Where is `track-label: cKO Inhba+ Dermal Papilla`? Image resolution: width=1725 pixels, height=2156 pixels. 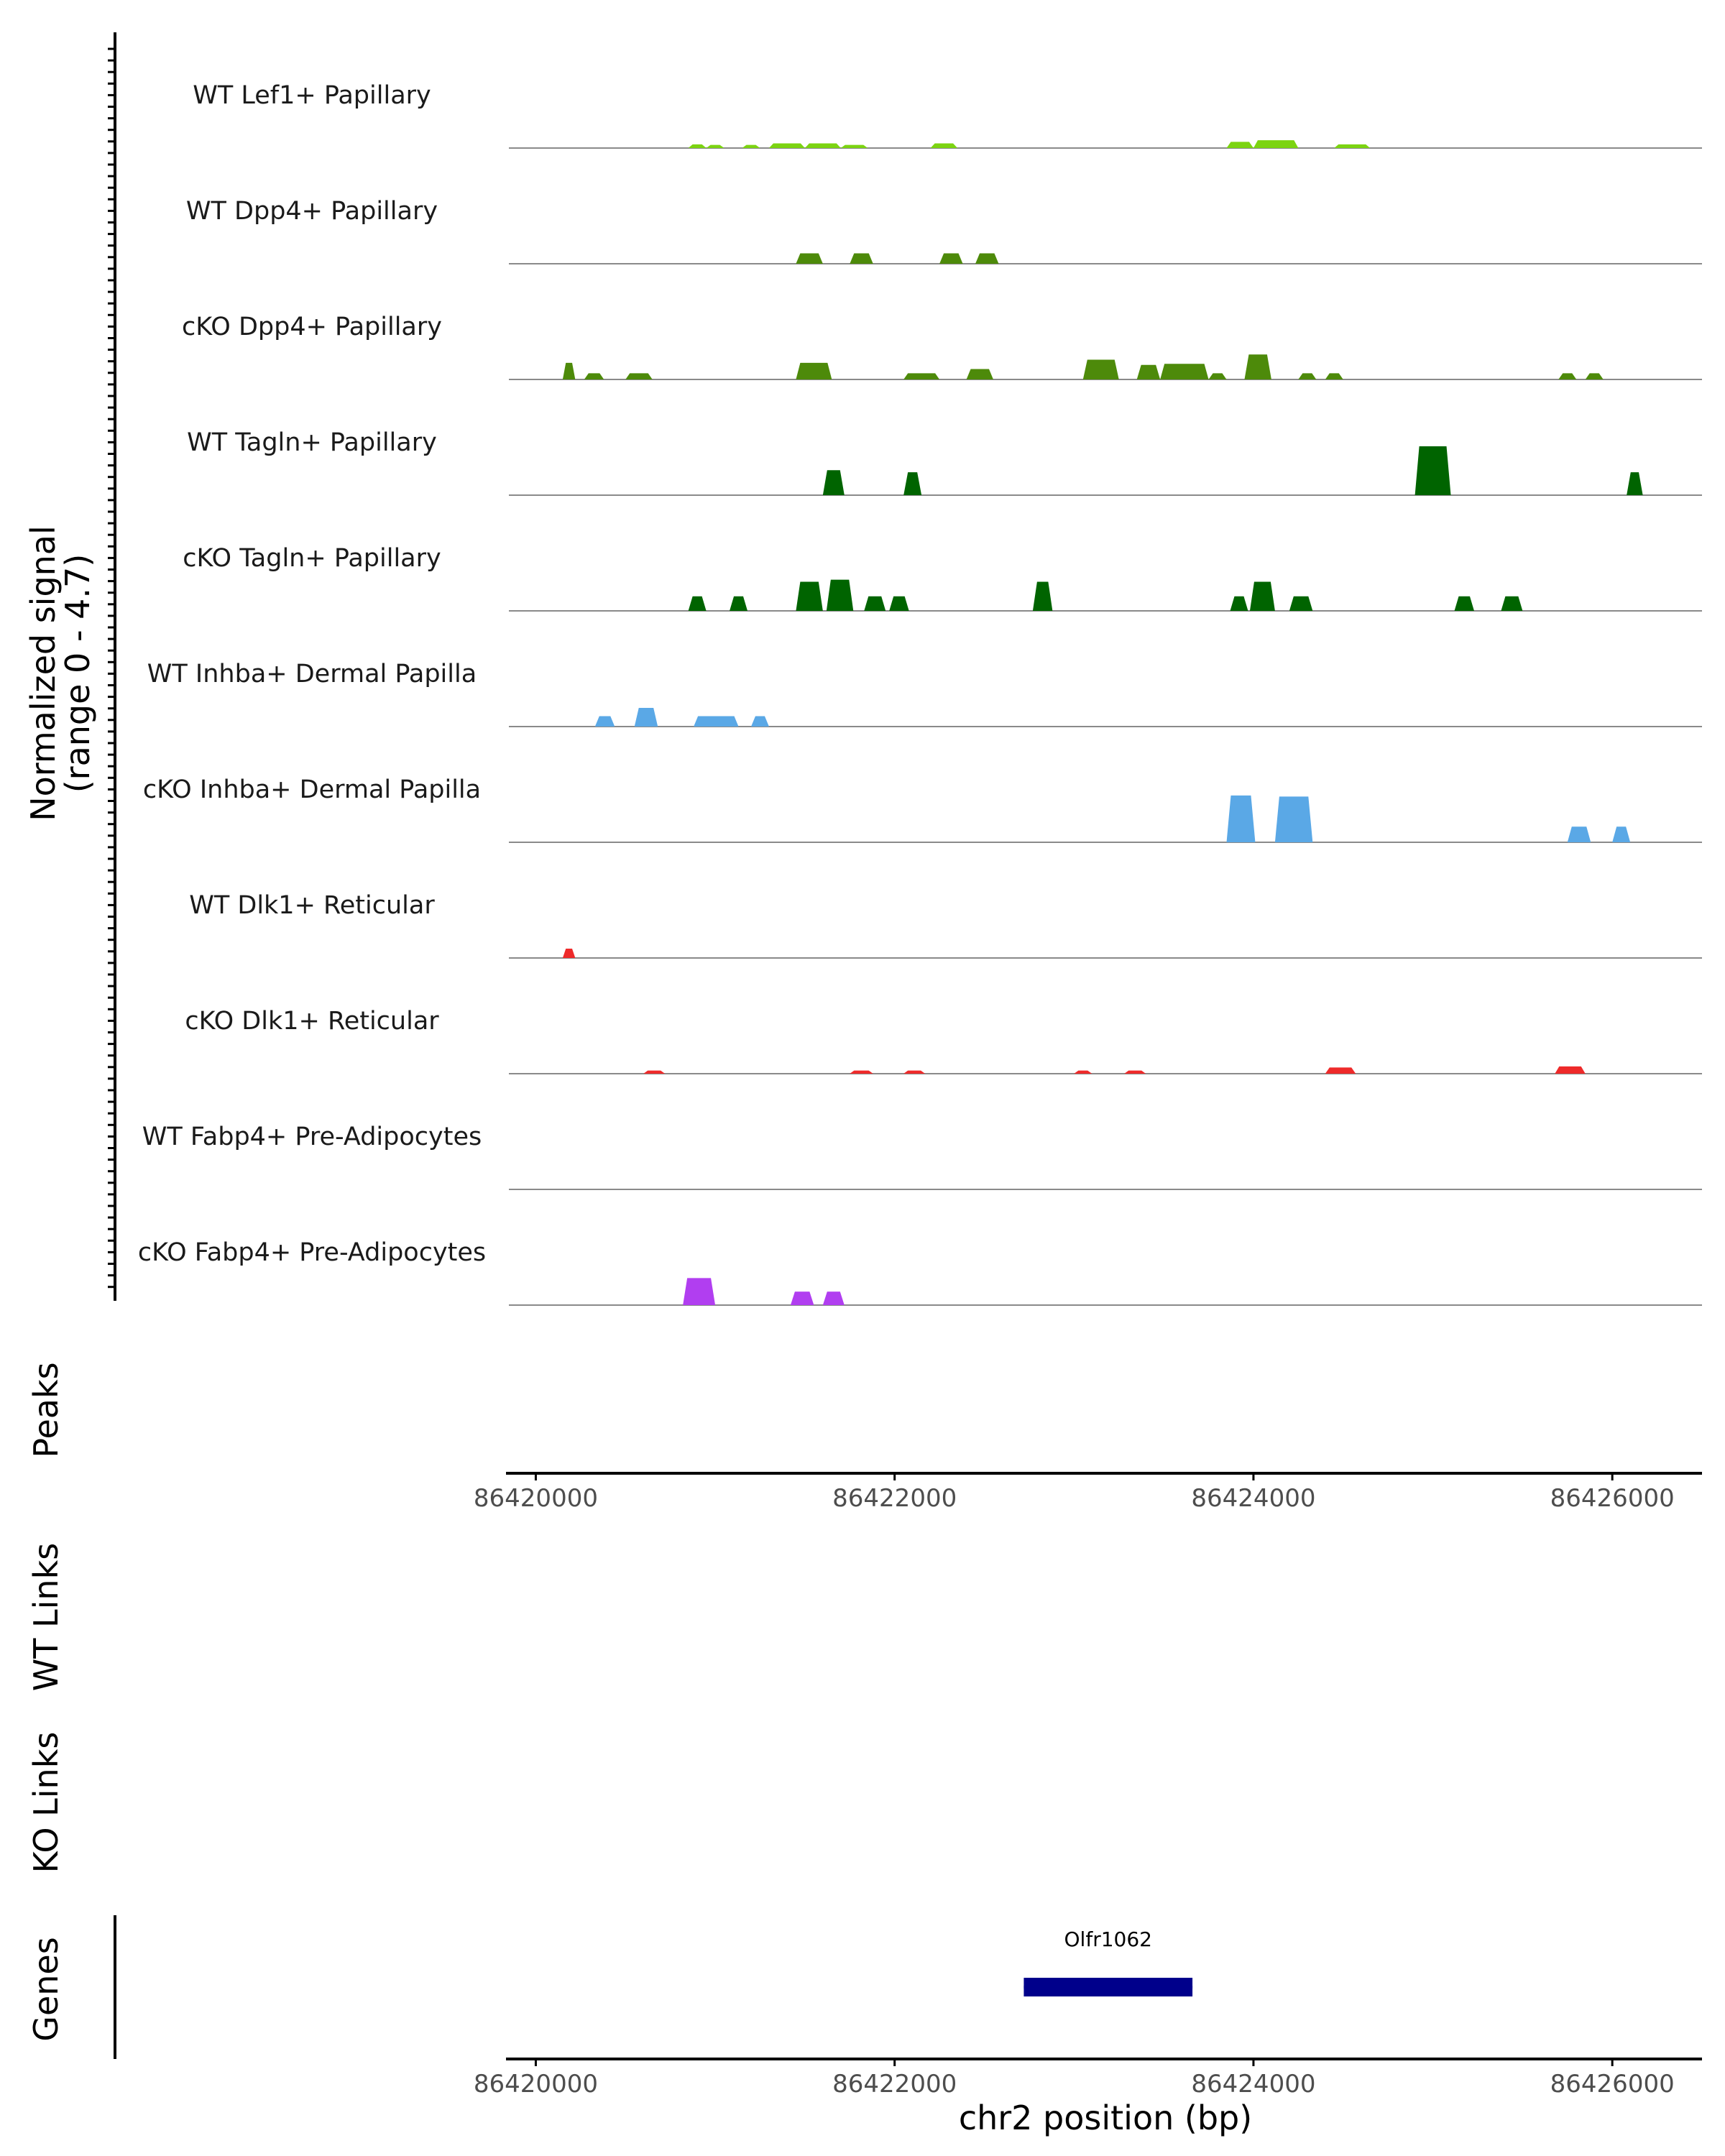 track-label: cKO Inhba+ Dermal Papilla is located at coordinates (312, 789).